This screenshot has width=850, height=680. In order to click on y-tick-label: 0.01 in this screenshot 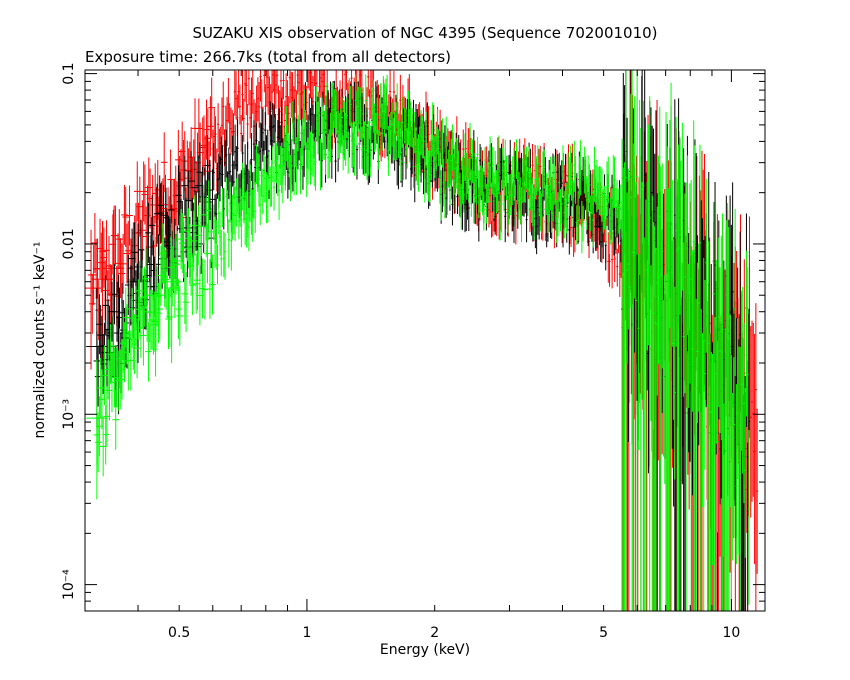, I will do `click(69, 243)`.